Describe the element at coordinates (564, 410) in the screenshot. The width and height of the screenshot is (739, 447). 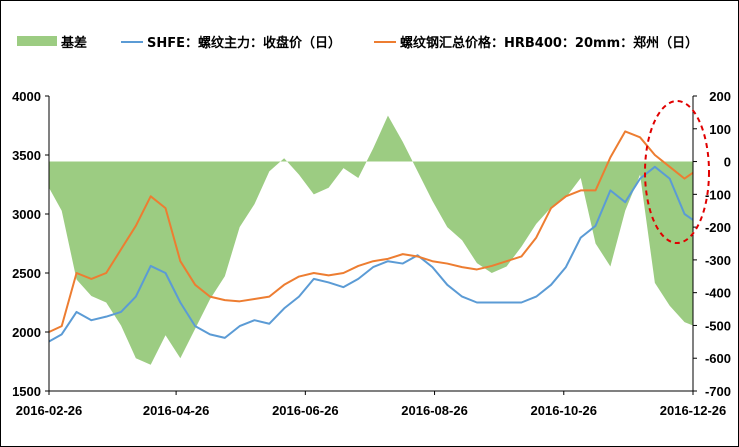
I see `x-tick-label: 2016-10-26` at that location.